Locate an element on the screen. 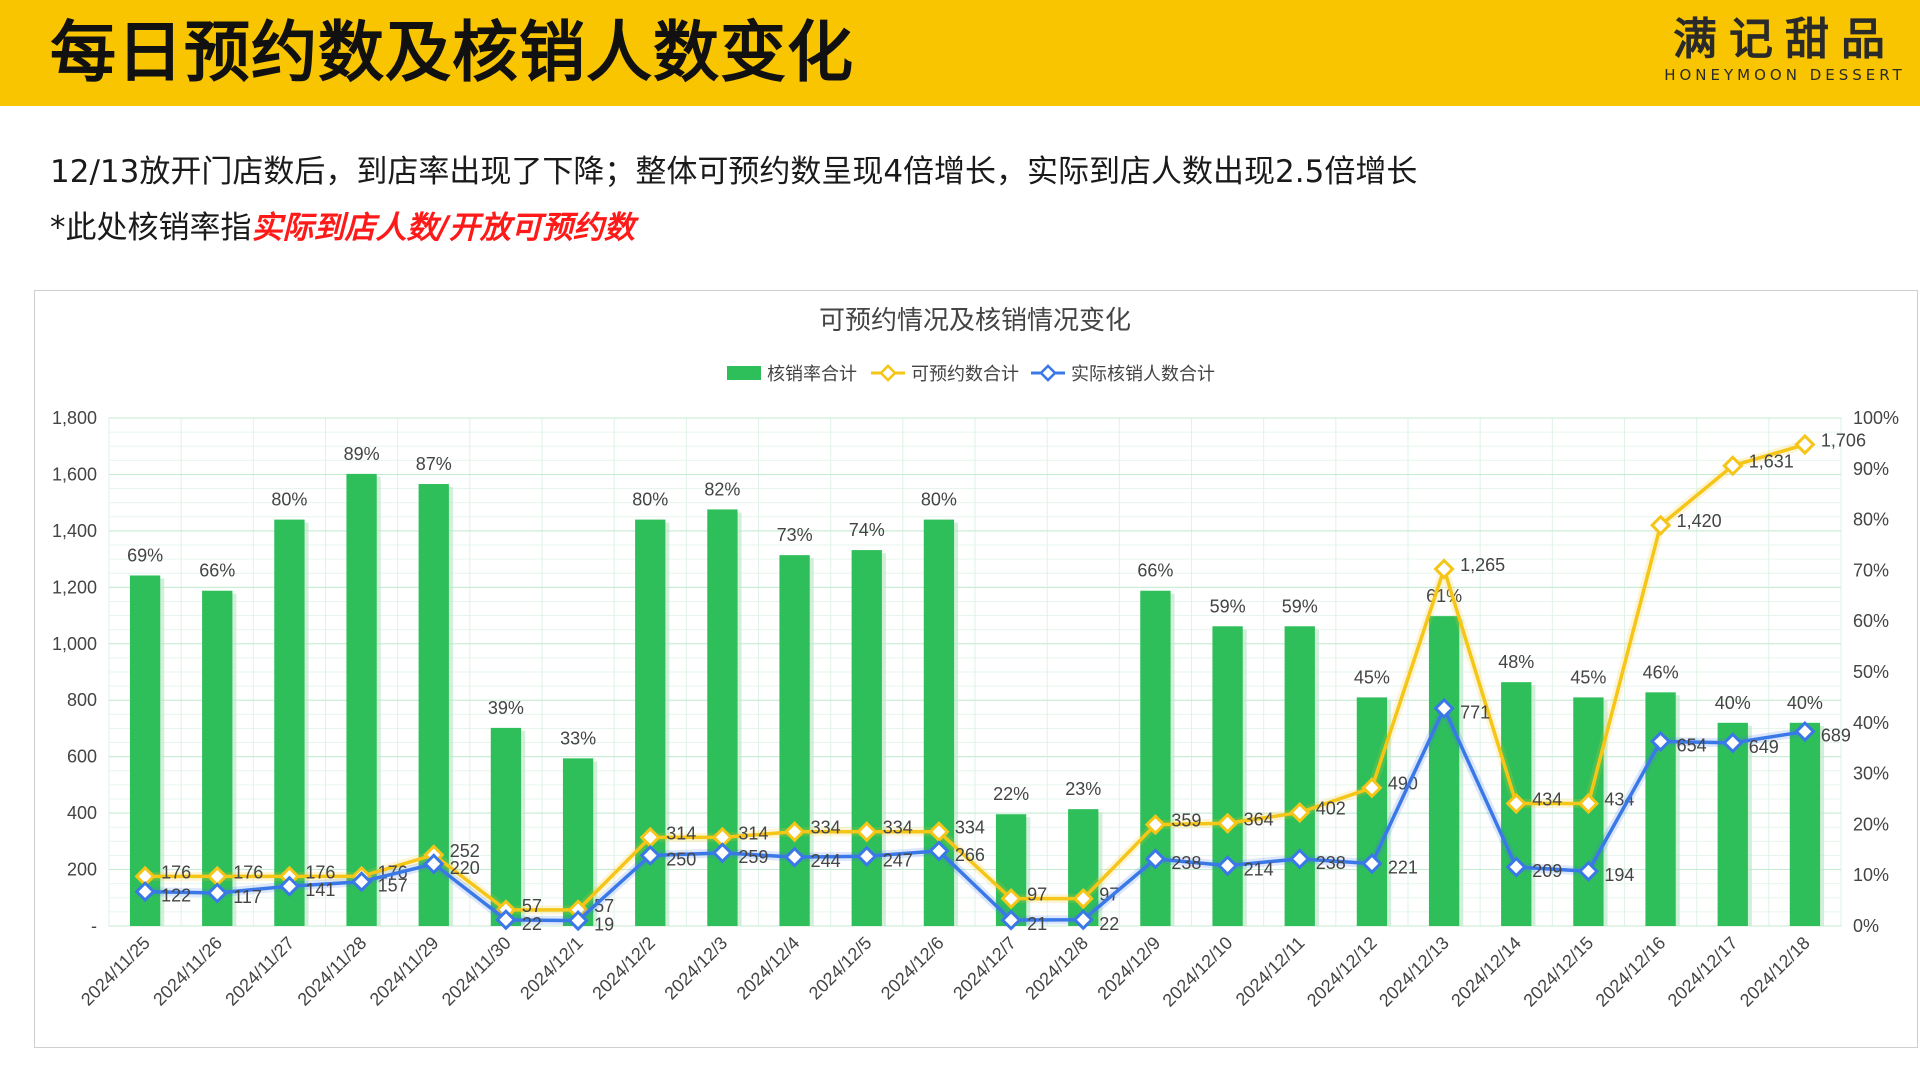 Image resolution: width=1920 pixels, height=1080 pixels. y-left-tick-label: 1,400 is located at coordinates (74, 531).